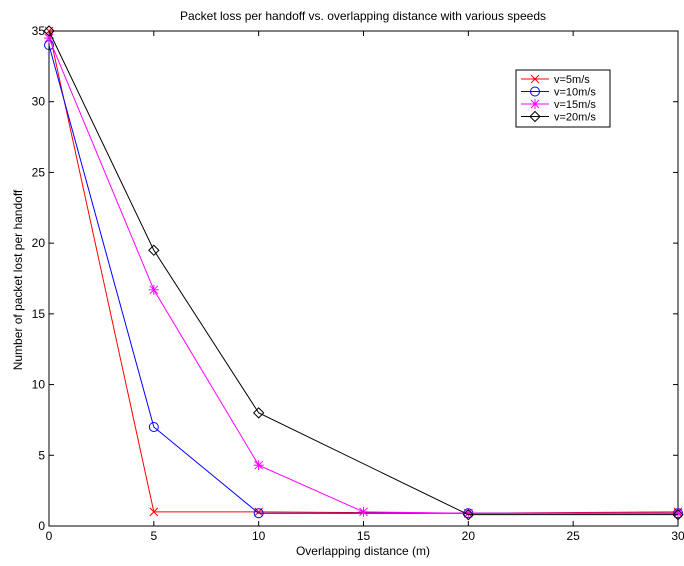 The image size is (684, 566). Describe the element at coordinates (49, 536) in the screenshot. I see `x-tick-label: 0` at that location.